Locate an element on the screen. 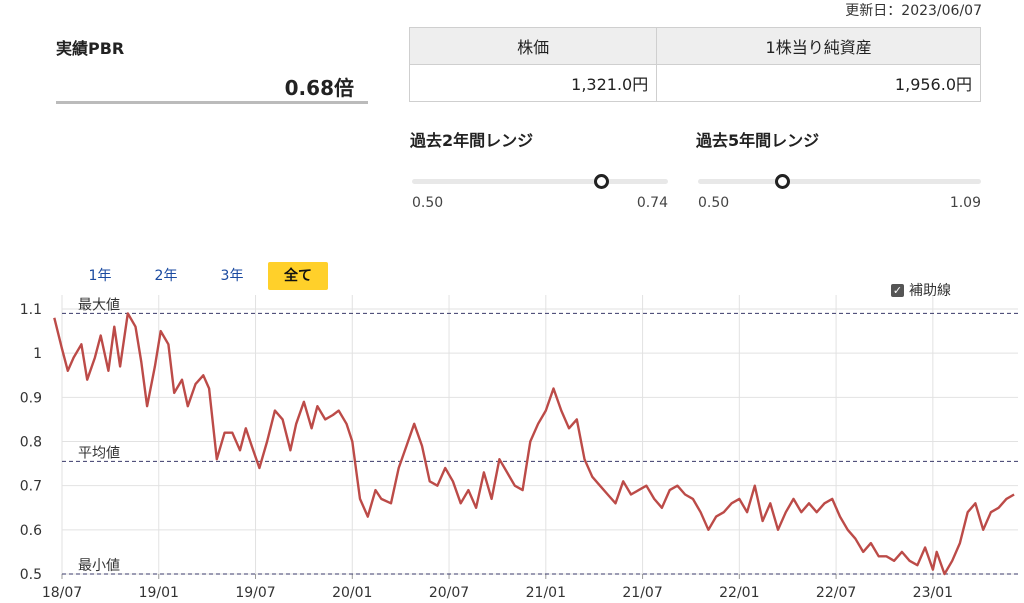 Image resolution: width=1024 pixels, height=603 pixels. tab-3year: 3年 is located at coordinates (232, 276).